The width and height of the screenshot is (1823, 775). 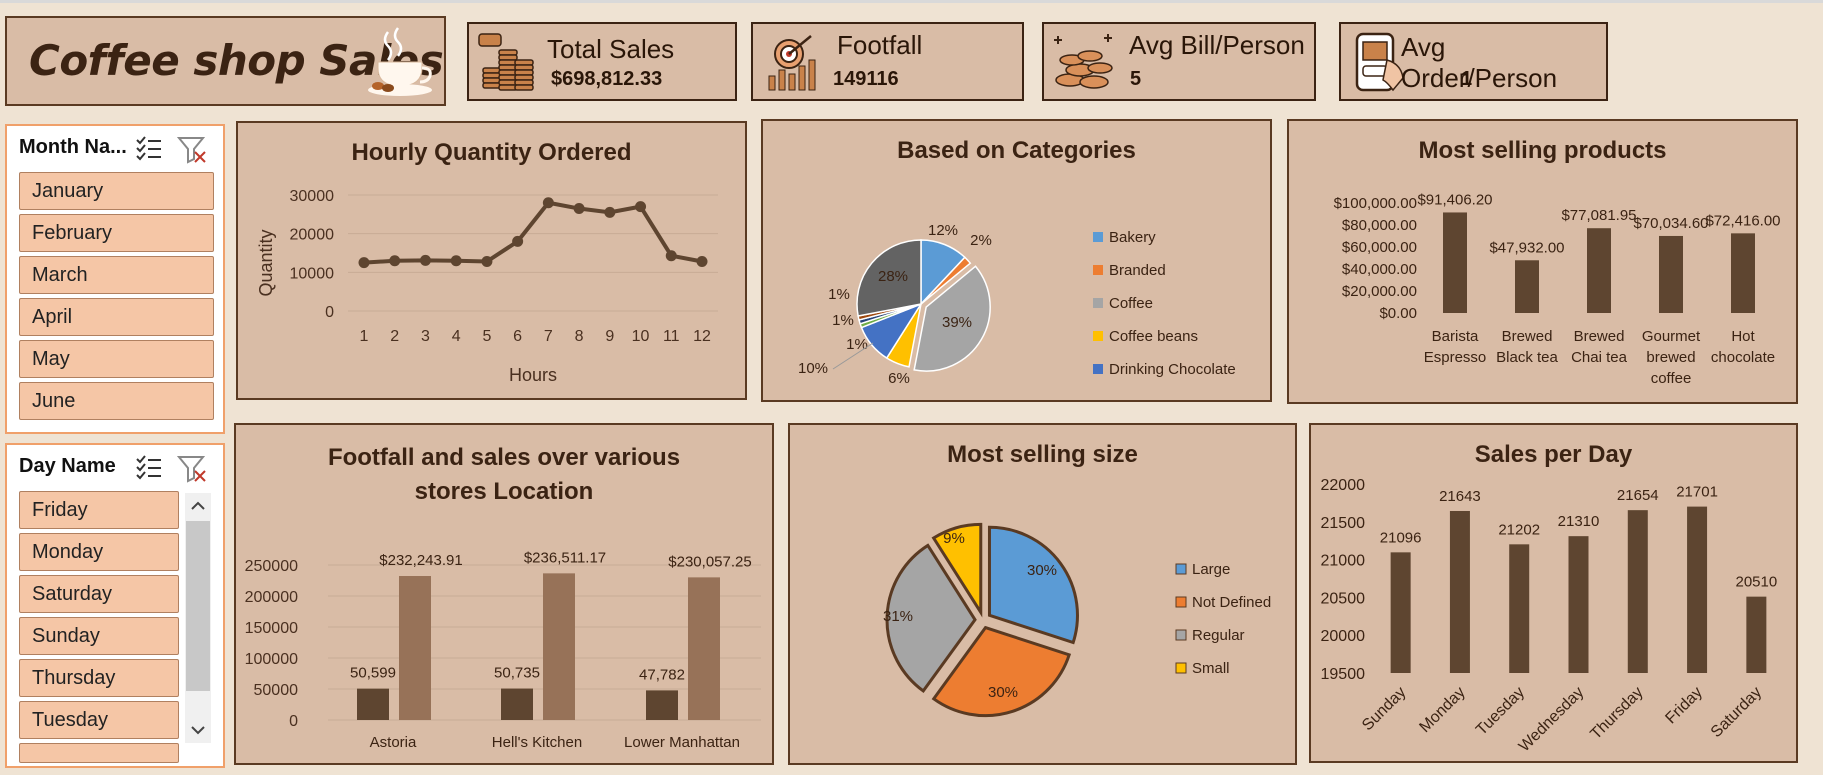 What do you see at coordinates (671, 336) in the screenshot?
I see `x-tick-label: 11` at bounding box center [671, 336].